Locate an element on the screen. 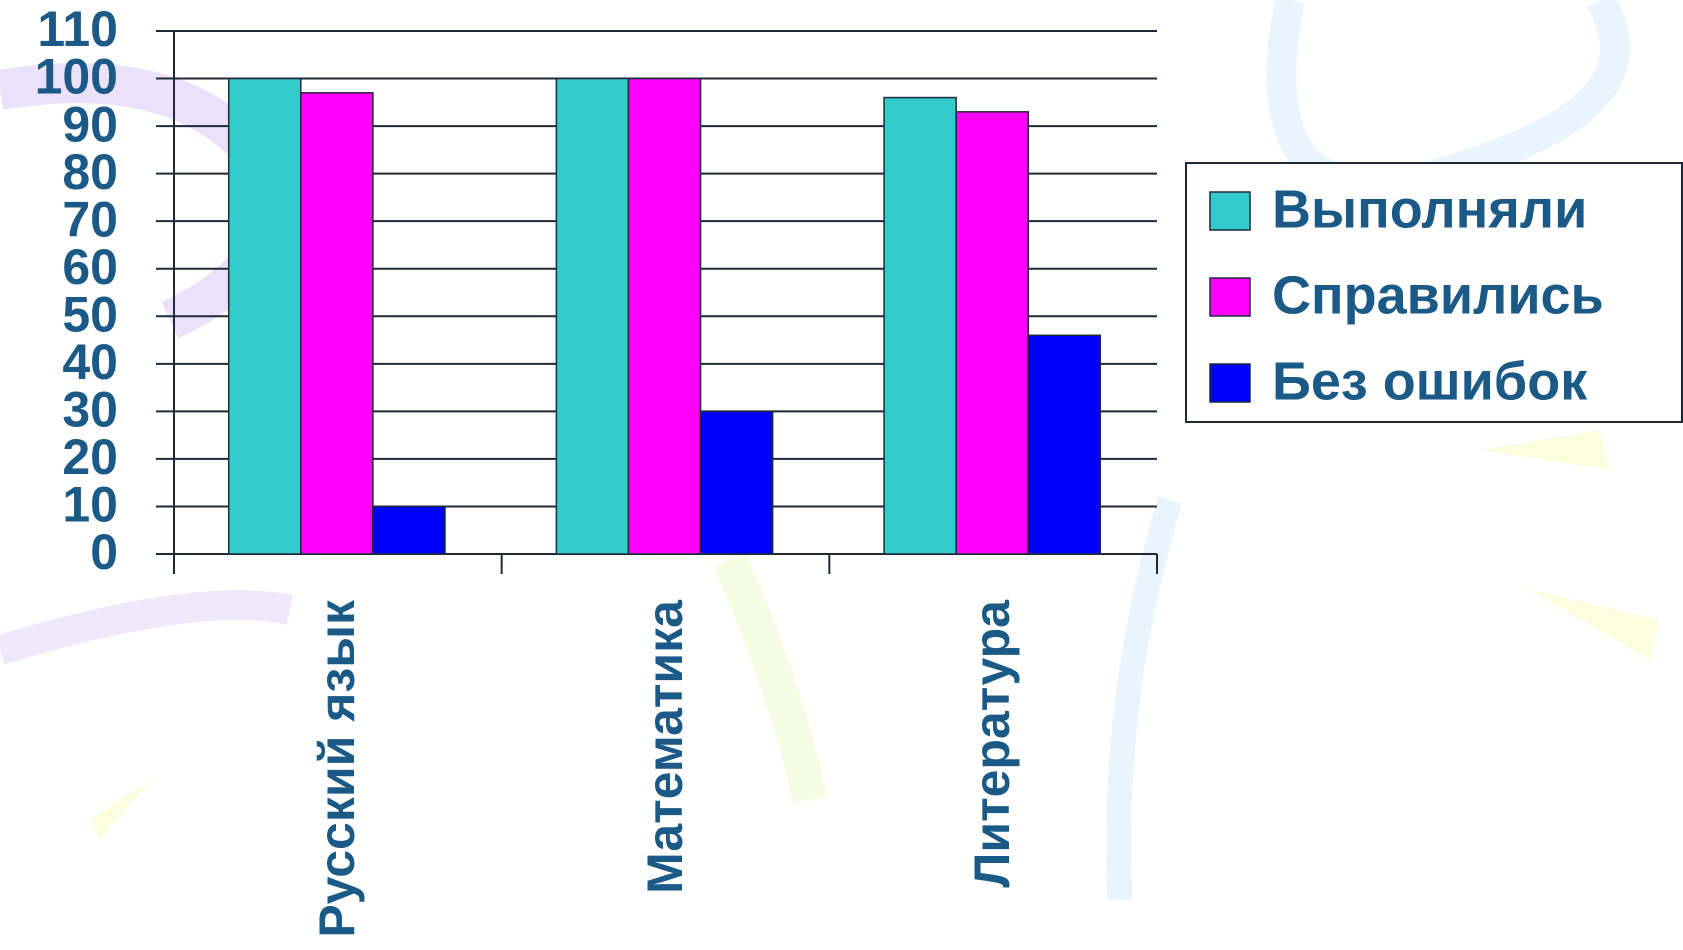  y-tick-label: 110 is located at coordinates (77, 29).